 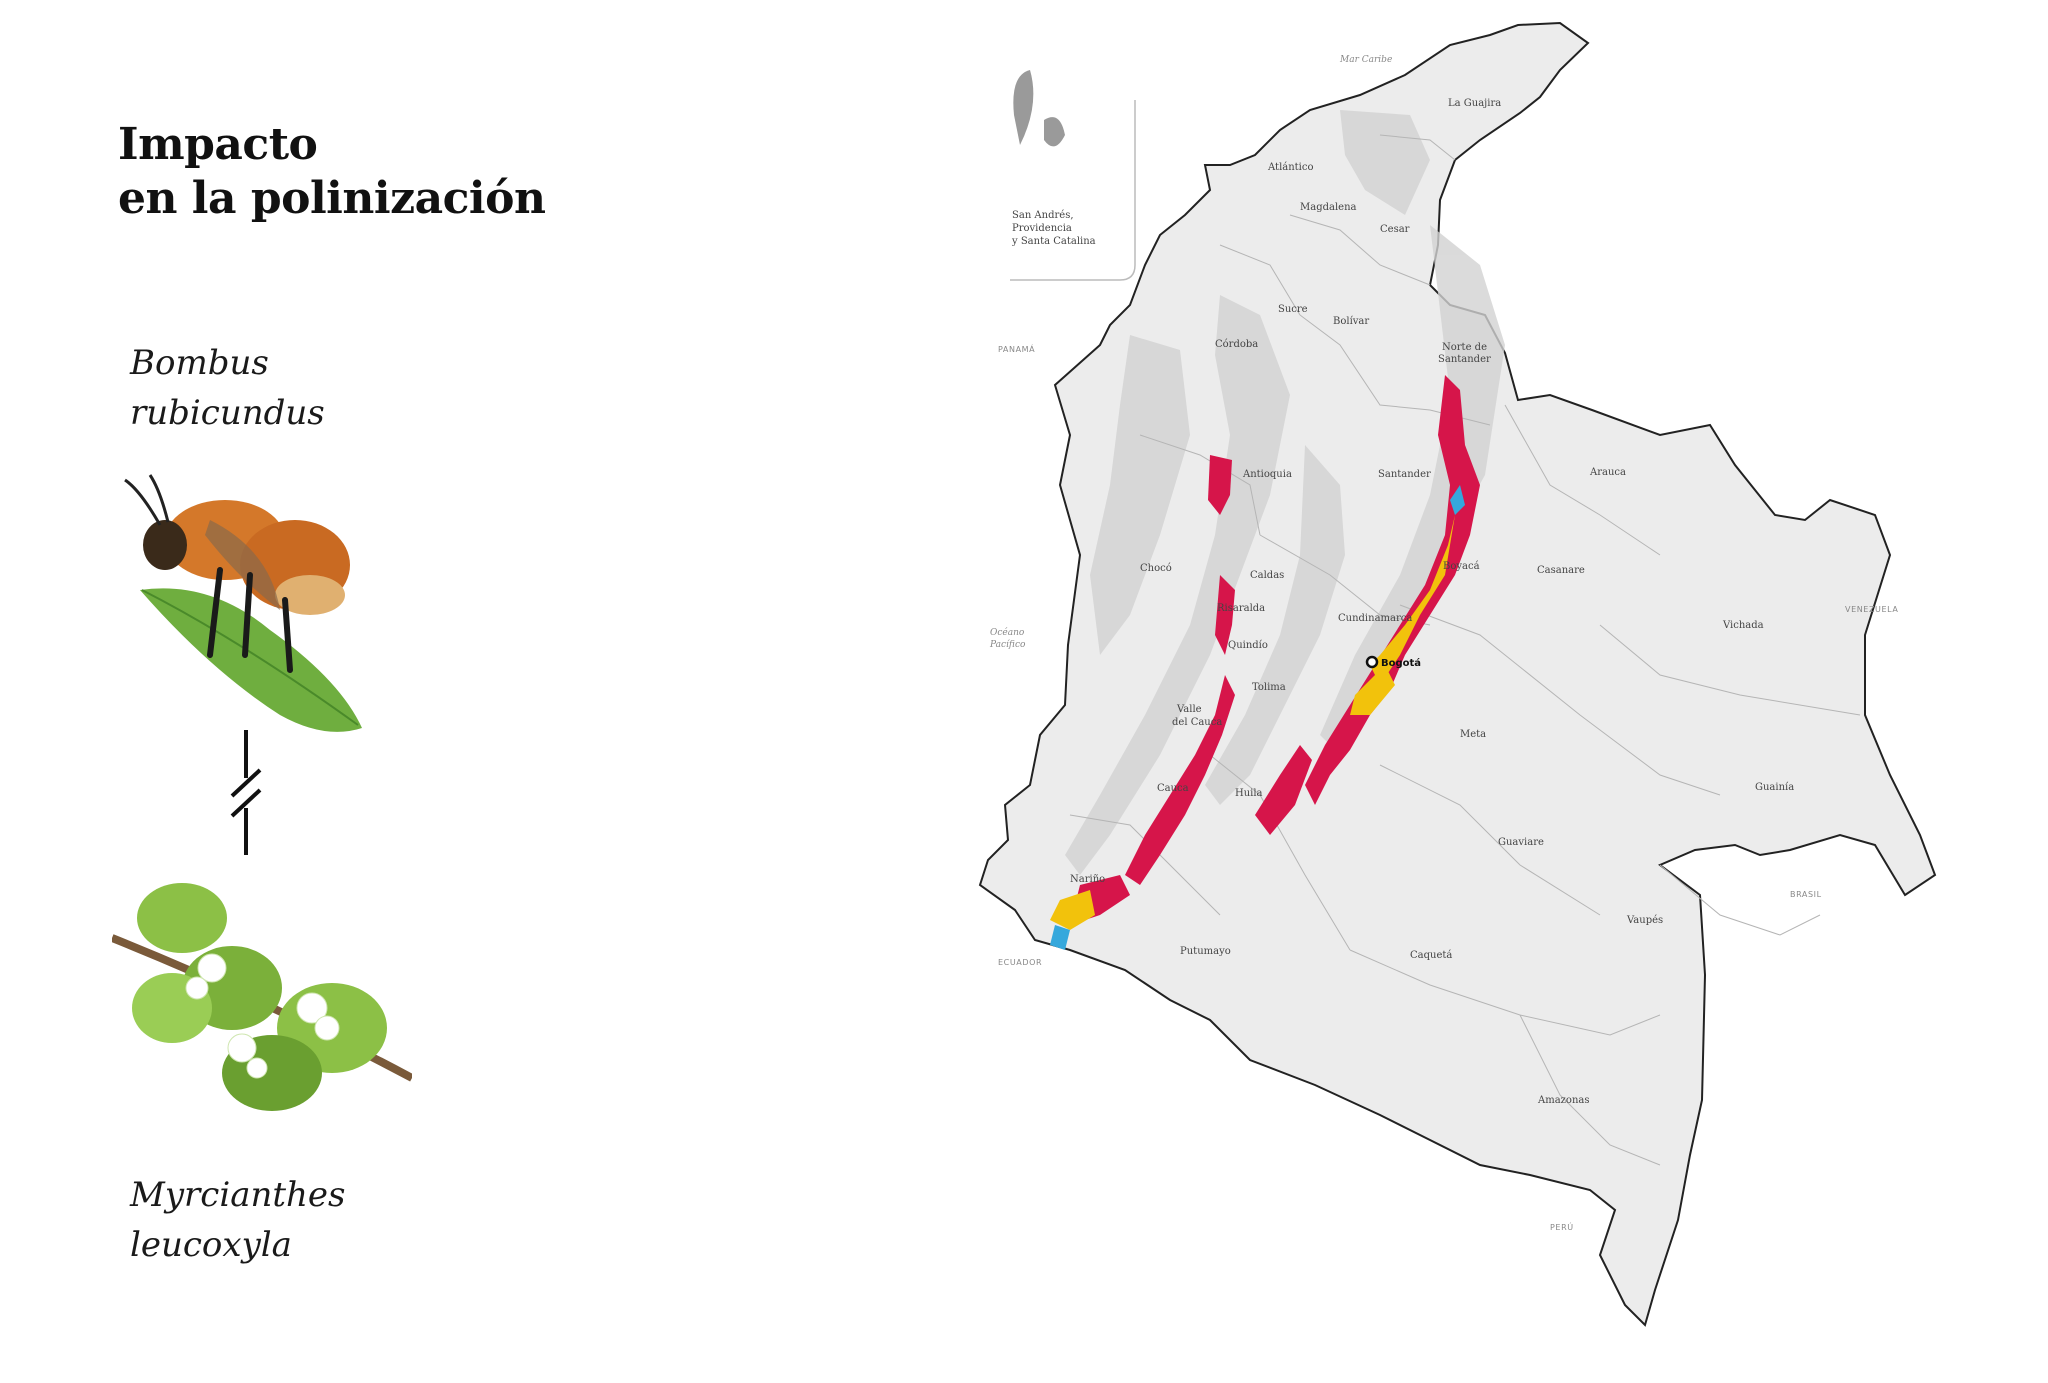 What do you see at coordinates (1267, 474) in the screenshot?
I see `label-antioquia: Antioquia` at bounding box center [1267, 474].